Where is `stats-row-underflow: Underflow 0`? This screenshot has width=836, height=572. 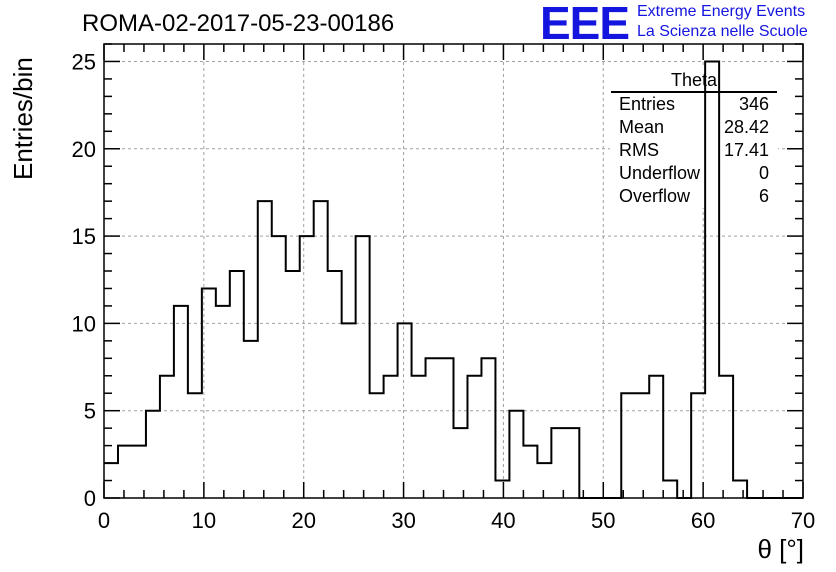 stats-row-underflow: Underflow 0 is located at coordinates (694, 173).